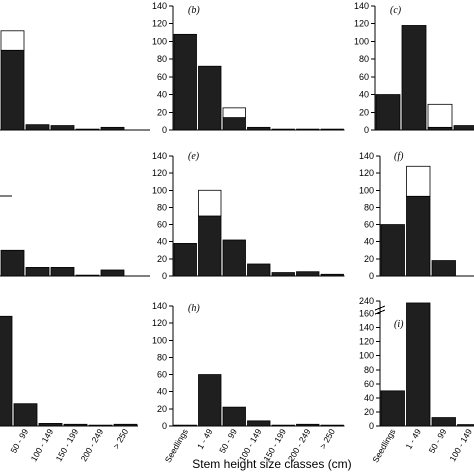 The width and height of the screenshot is (474, 474). Describe the element at coordinates (67, 445) in the screenshot. I see `x-tick-label: 150 - 199` at that location.